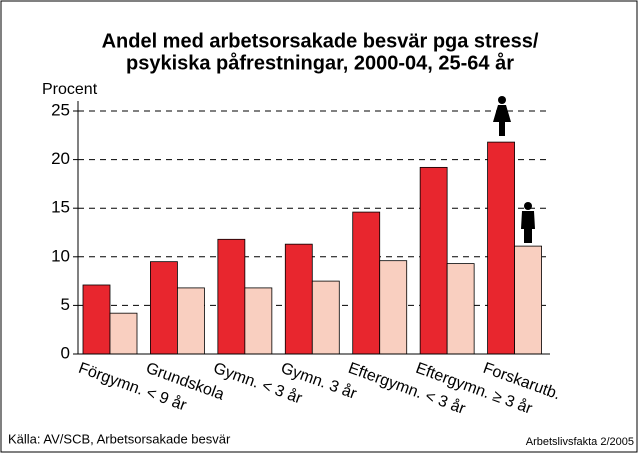 The image size is (638, 453). Describe the element at coordinates (60, 255) in the screenshot. I see `y-tick-label: 10` at that location.